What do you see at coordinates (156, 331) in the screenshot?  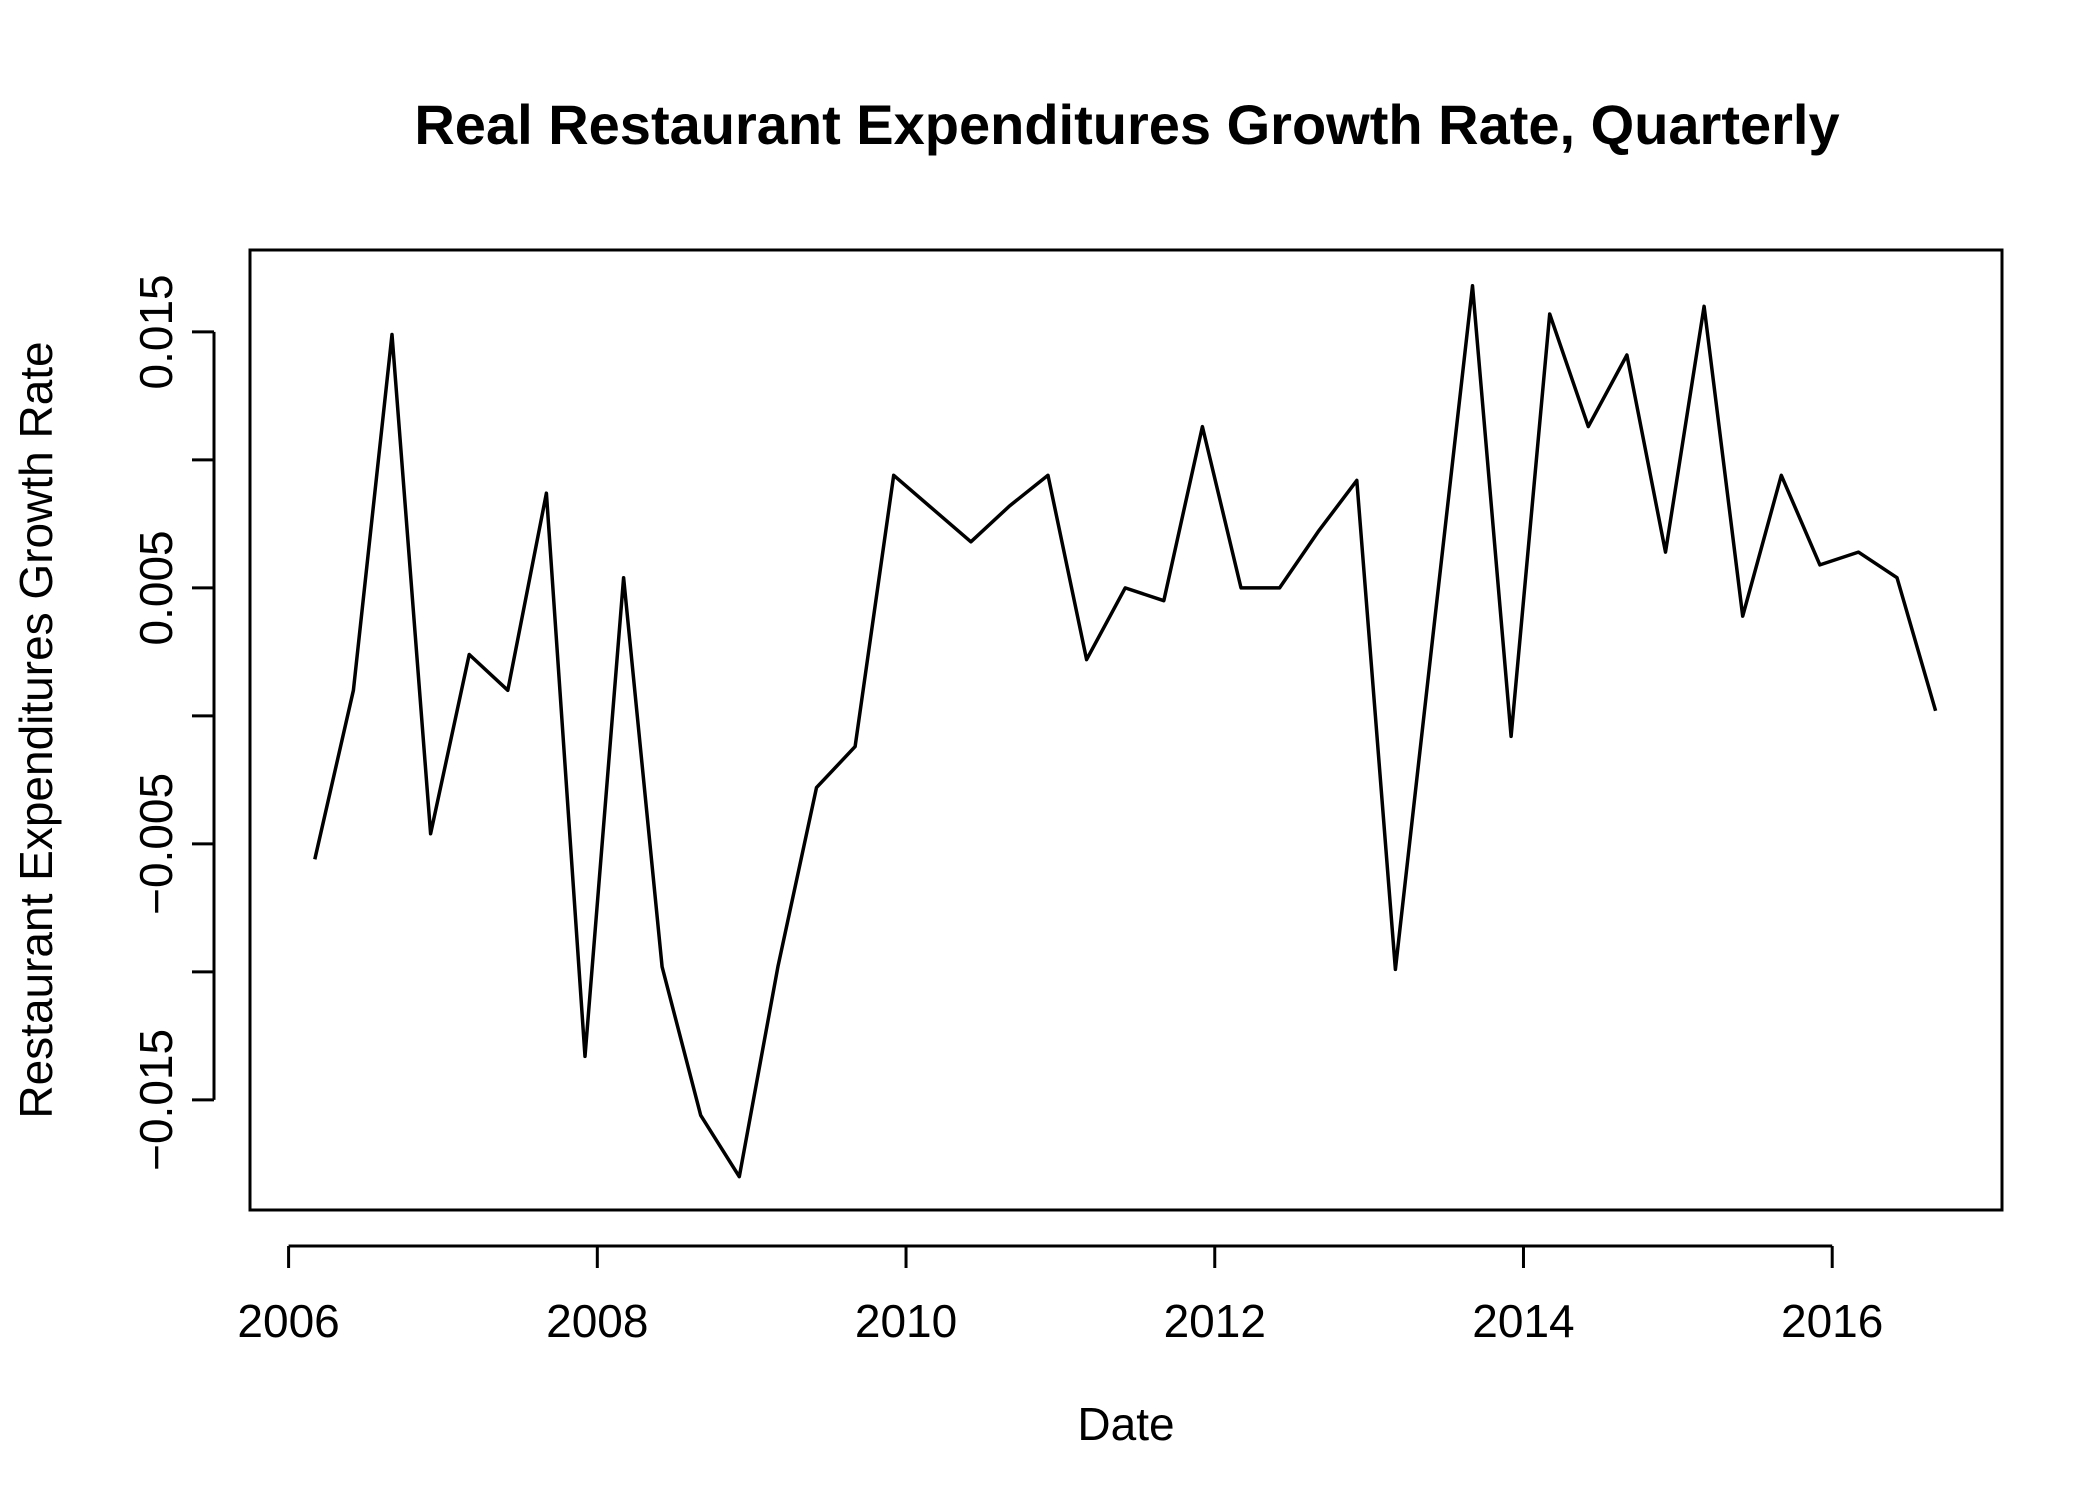 I see `y-tick-label: 0.015` at bounding box center [156, 331].